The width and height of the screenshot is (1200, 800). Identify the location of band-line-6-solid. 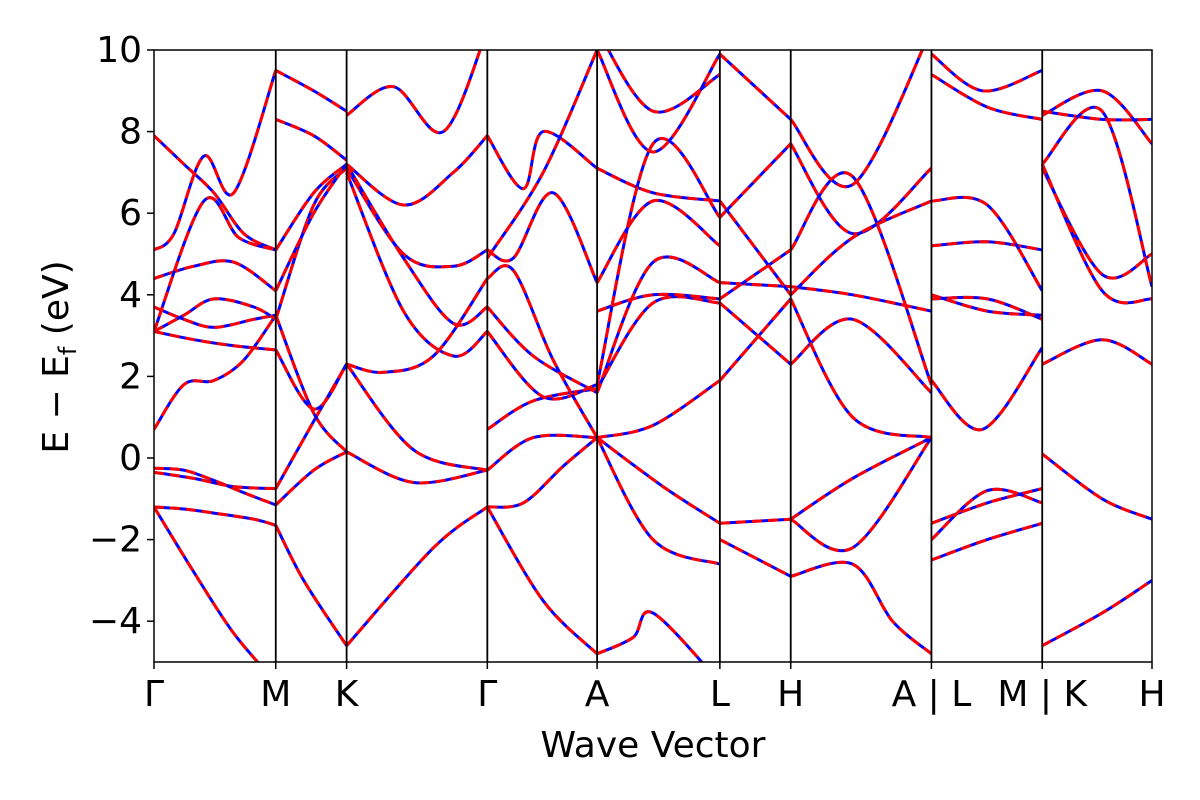
(311, 478).